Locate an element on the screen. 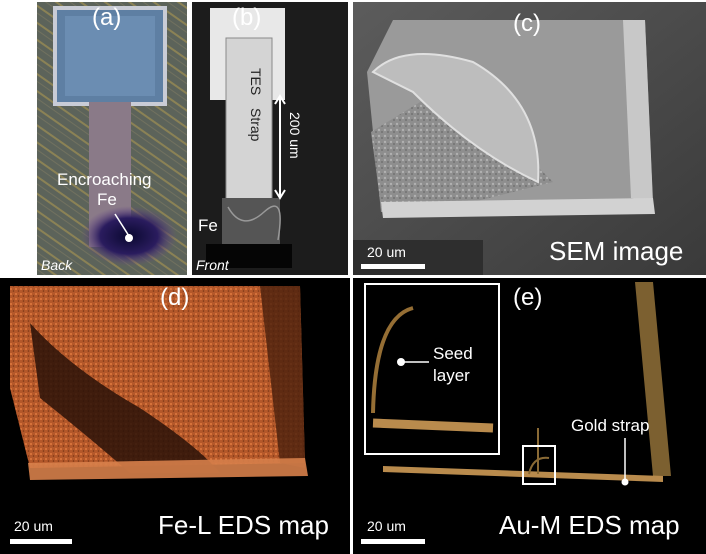  encroaching-label: Encroaching is located at coordinates (104, 179).